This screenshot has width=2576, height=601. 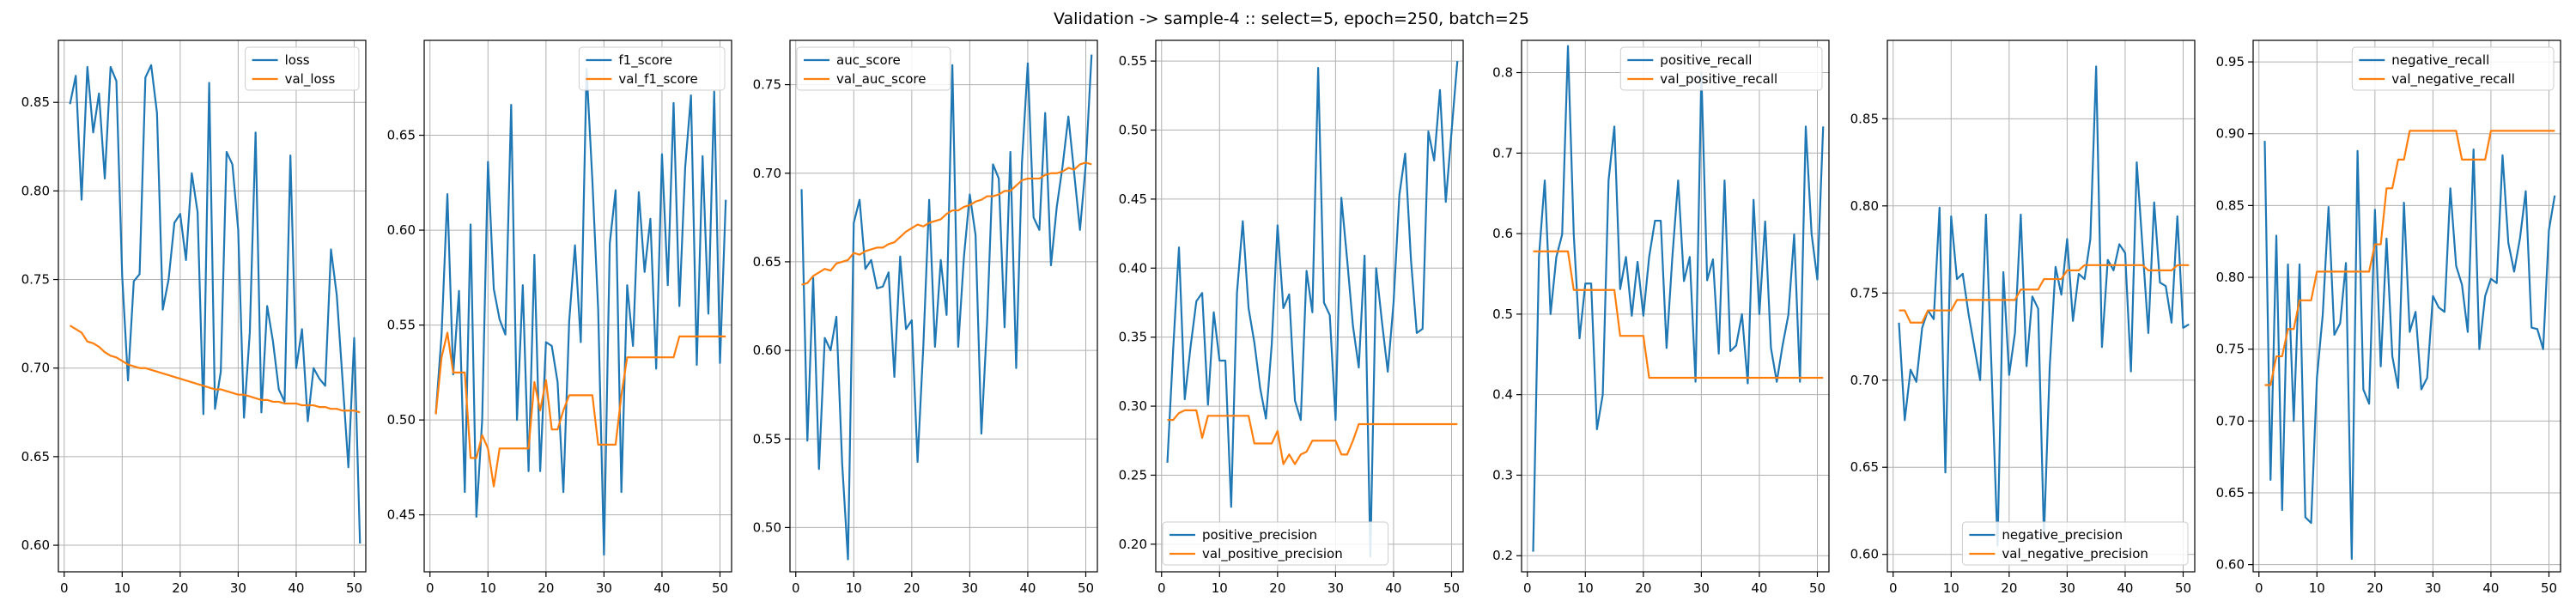 I want to click on legend-label: f1_score, so click(x=645, y=61).